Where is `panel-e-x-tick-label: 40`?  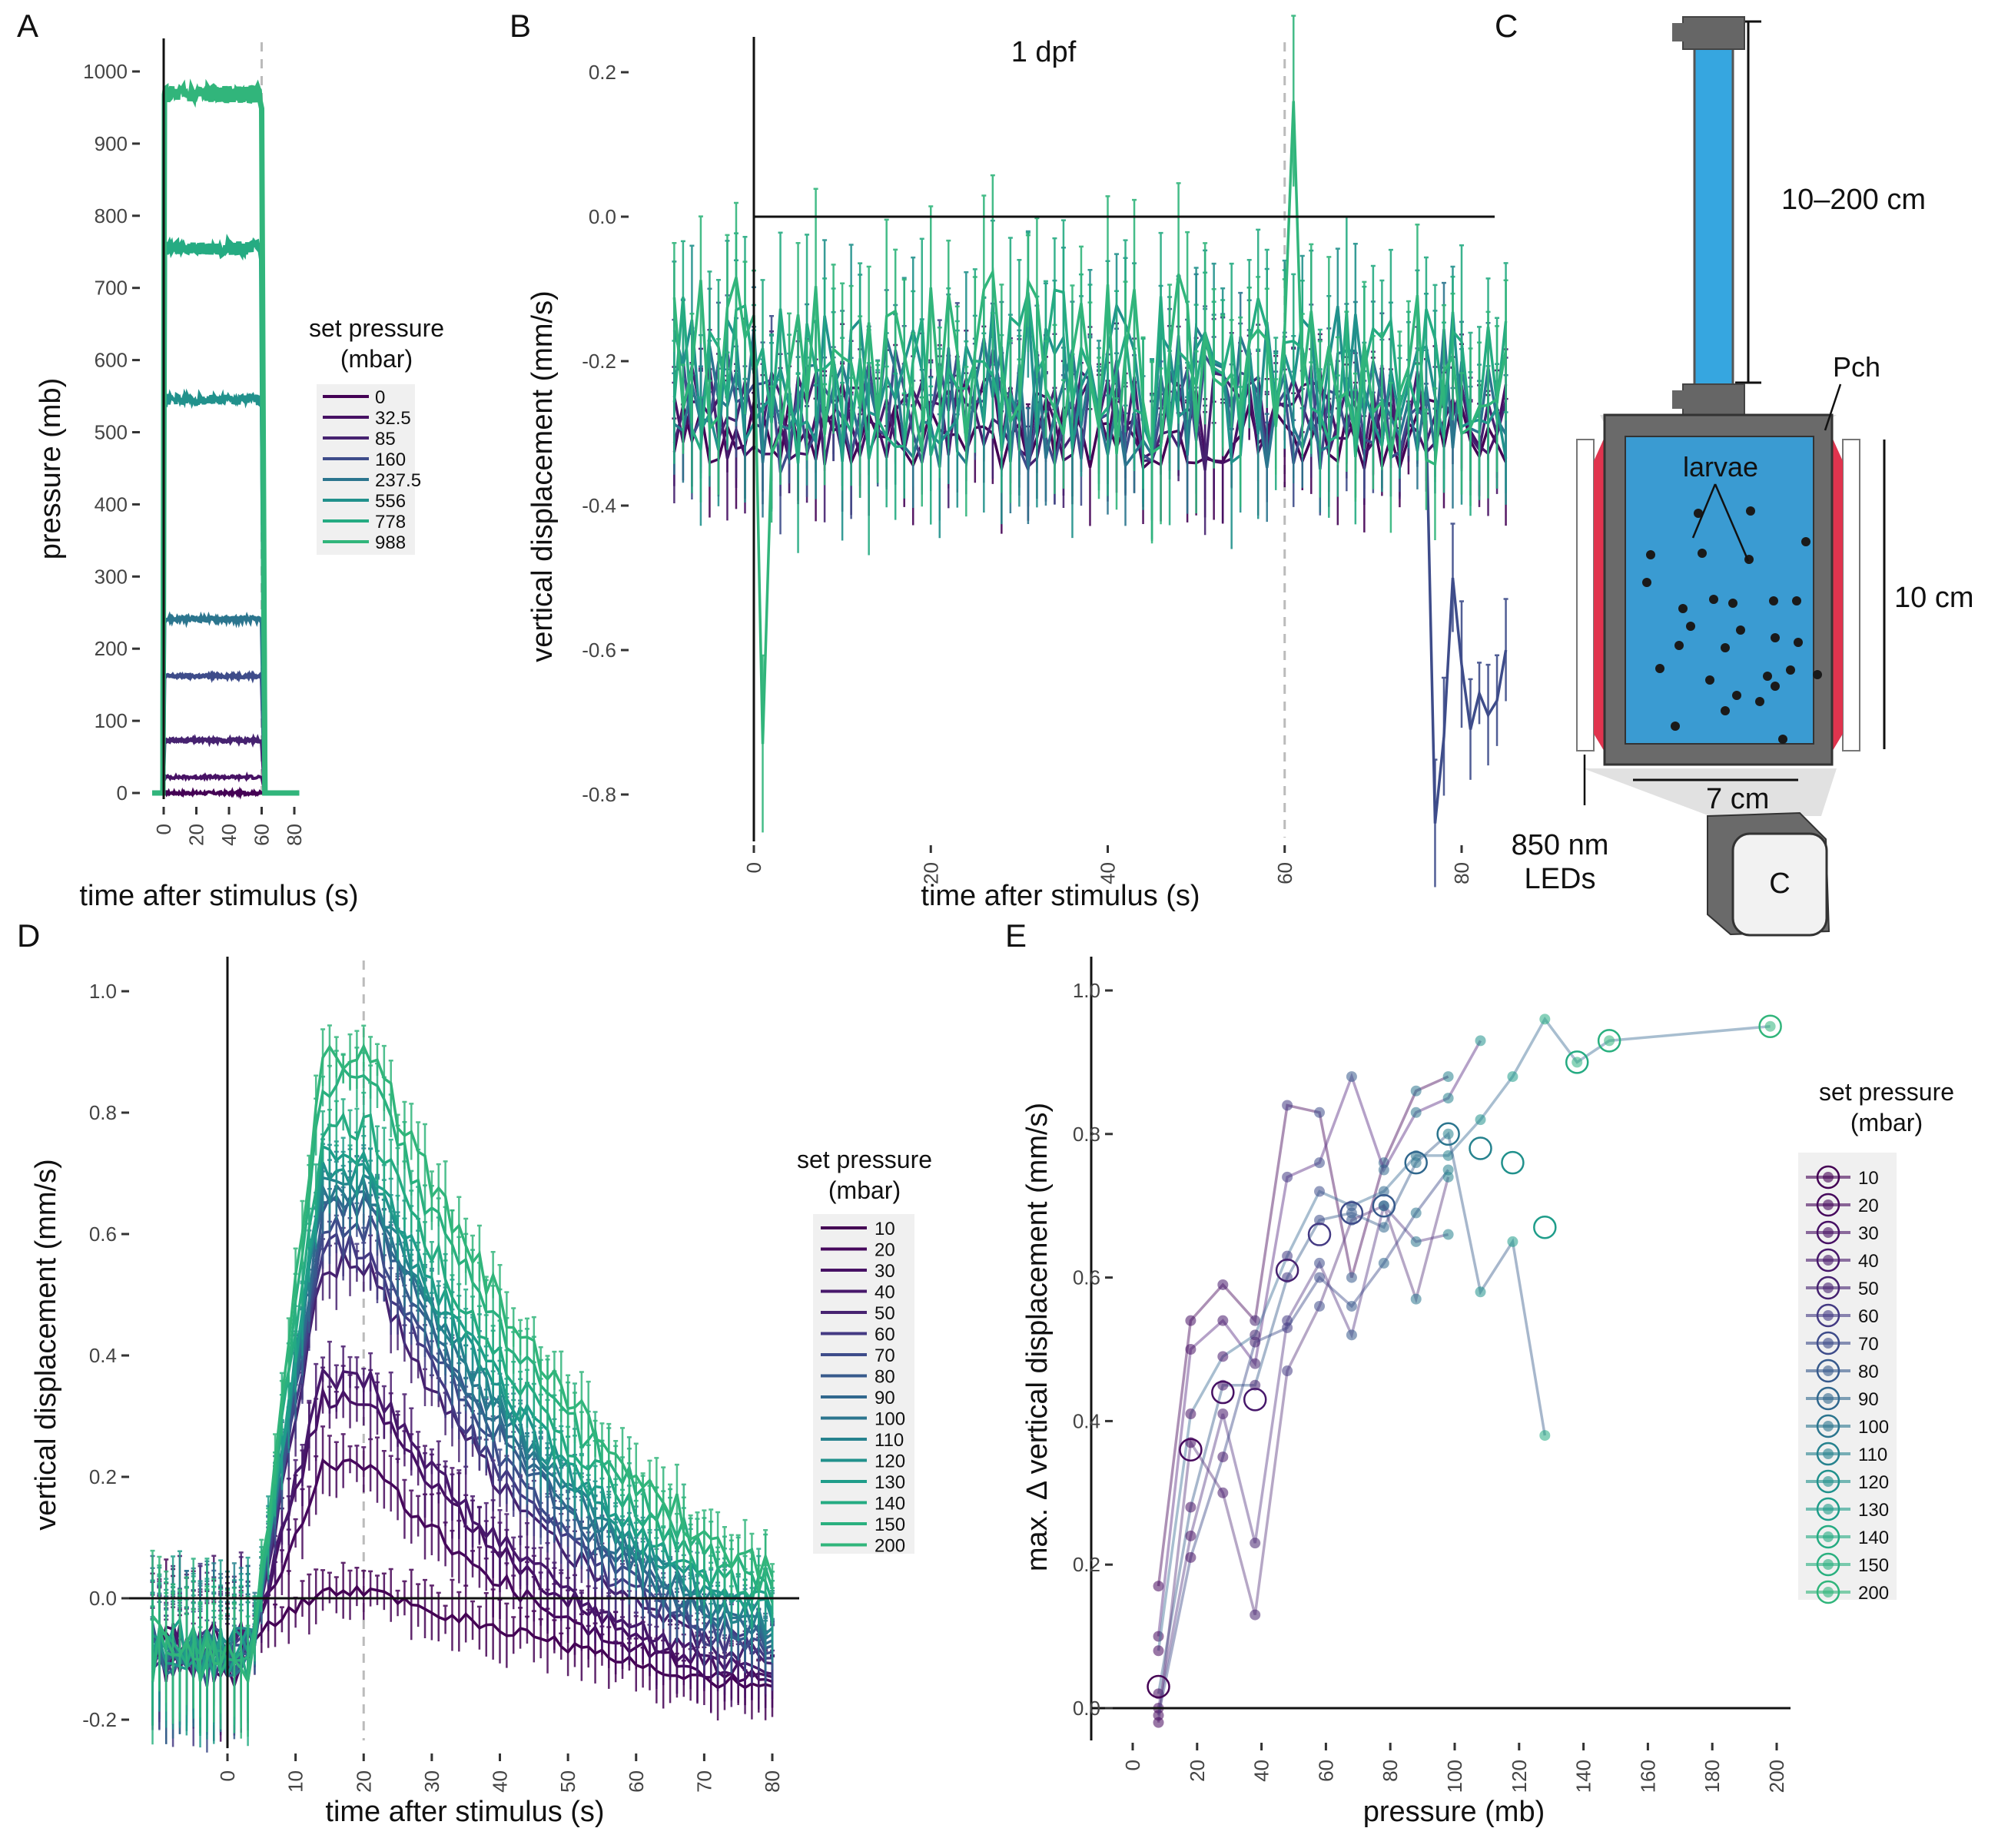 panel-e-x-tick-label: 40 is located at coordinates (1261, 1771).